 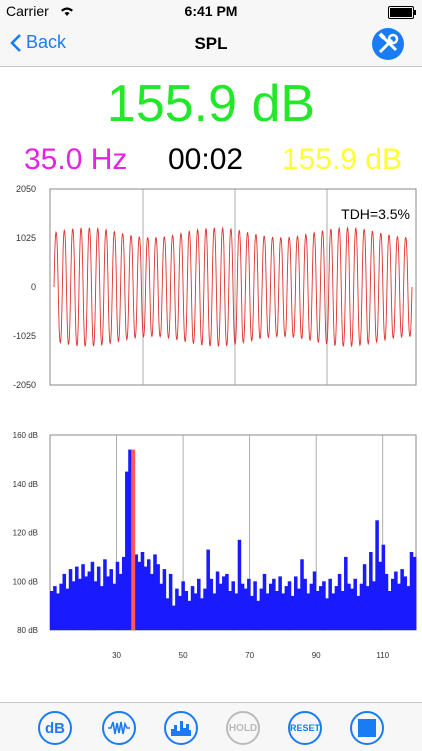 I want to click on readout-row: 35.0 Hz 00:02 155.9 dB, so click(x=211, y=163).